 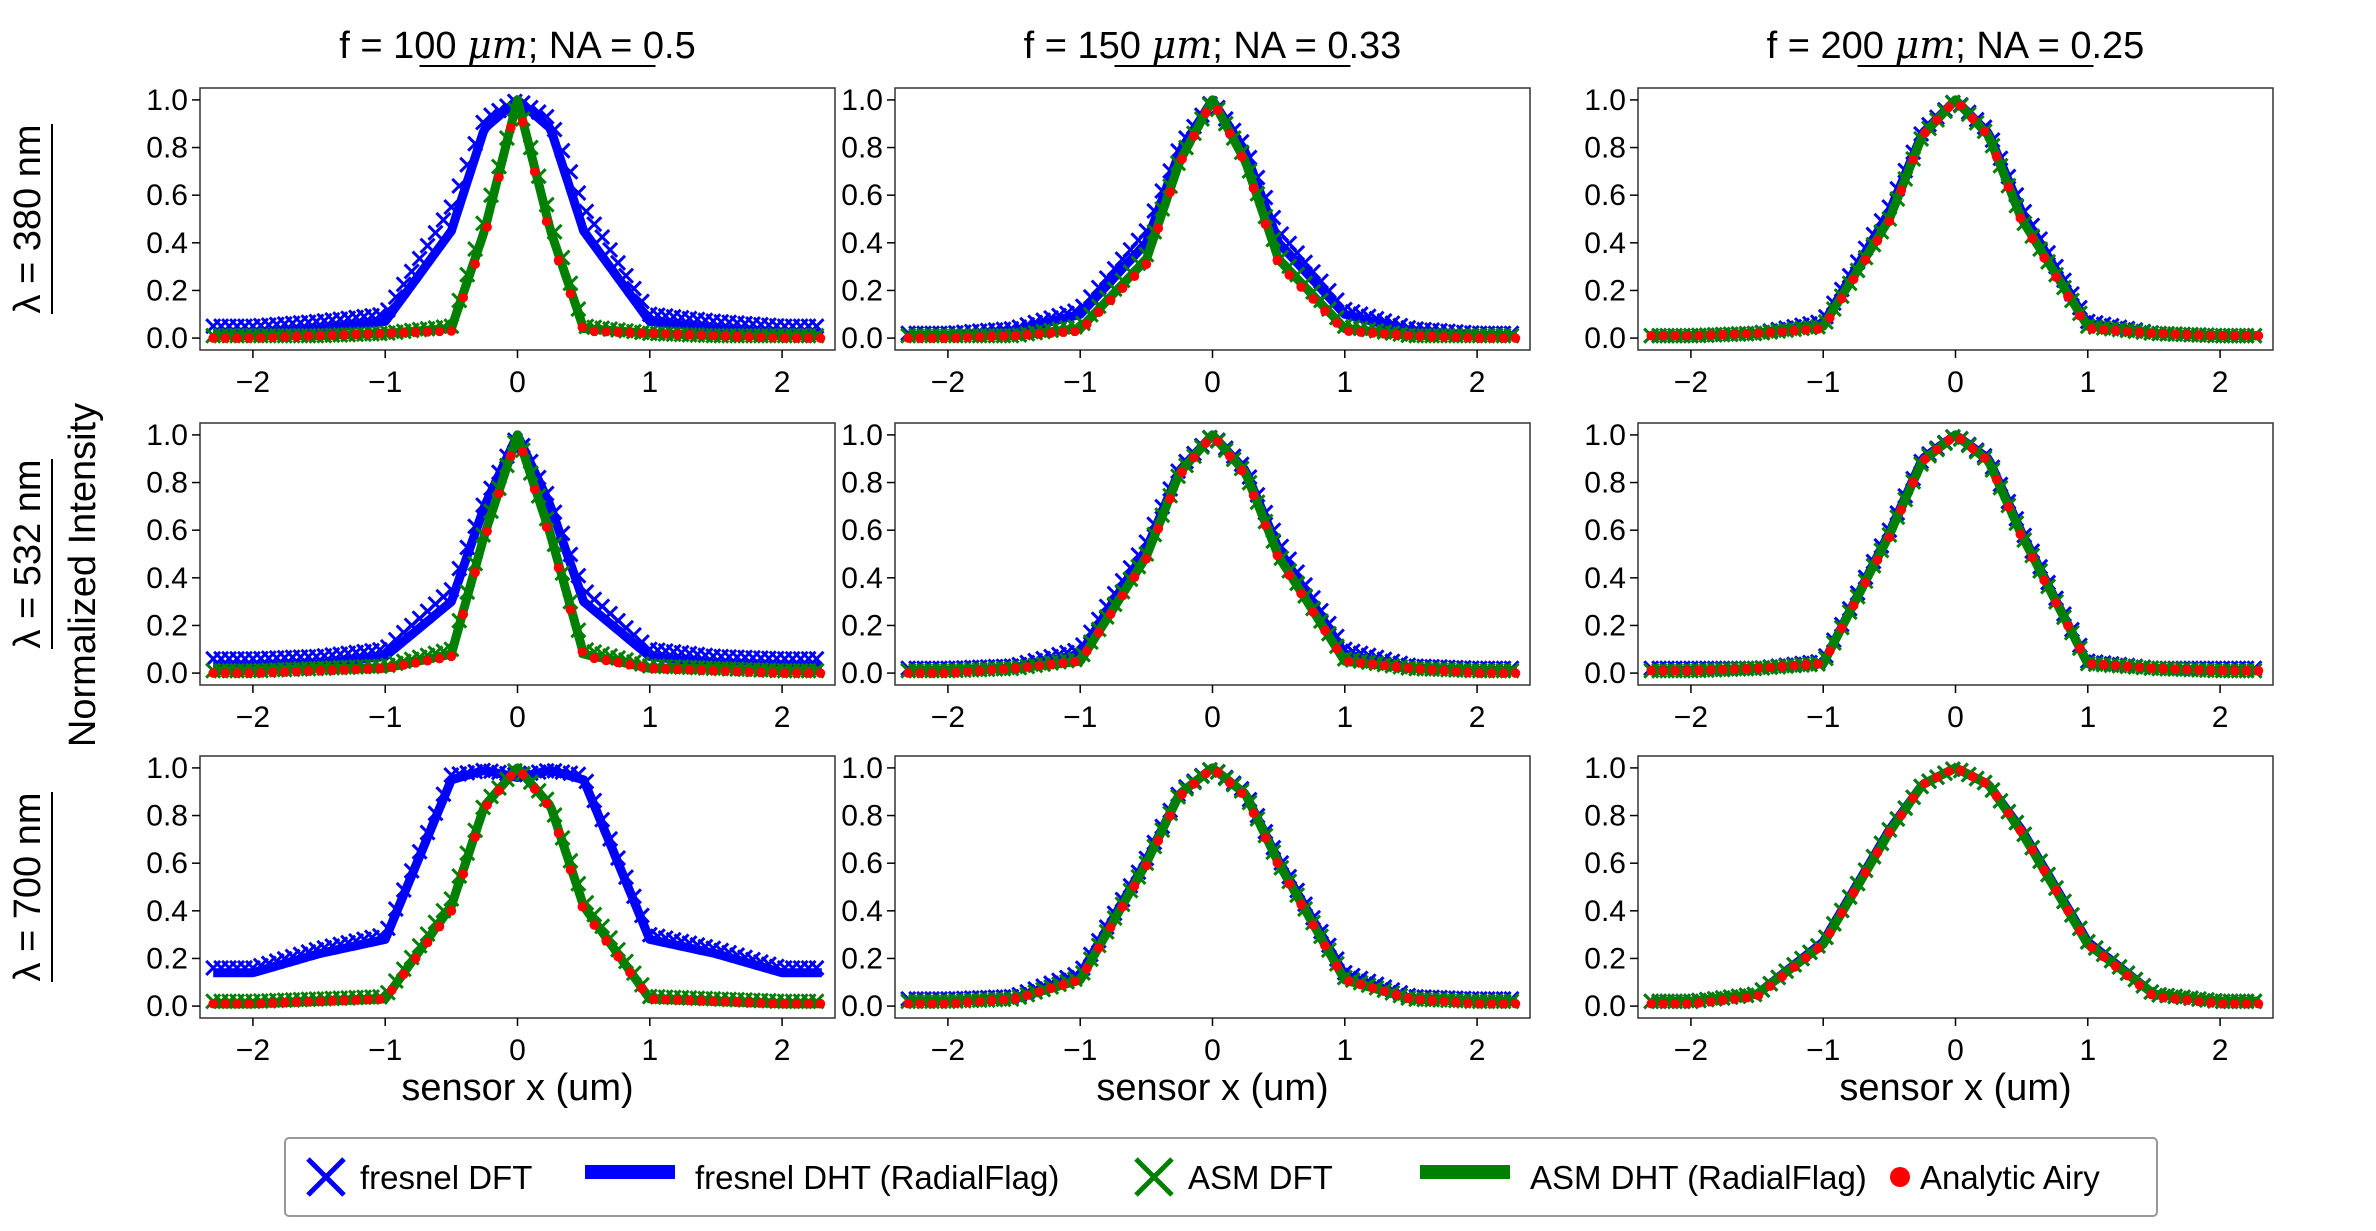 What do you see at coordinates (782, 1050) in the screenshot?
I see `x-tick-label: 2` at bounding box center [782, 1050].